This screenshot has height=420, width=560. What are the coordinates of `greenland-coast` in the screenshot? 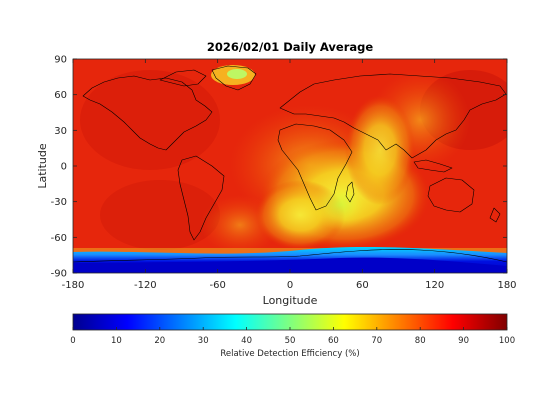 It's located at (234, 78).